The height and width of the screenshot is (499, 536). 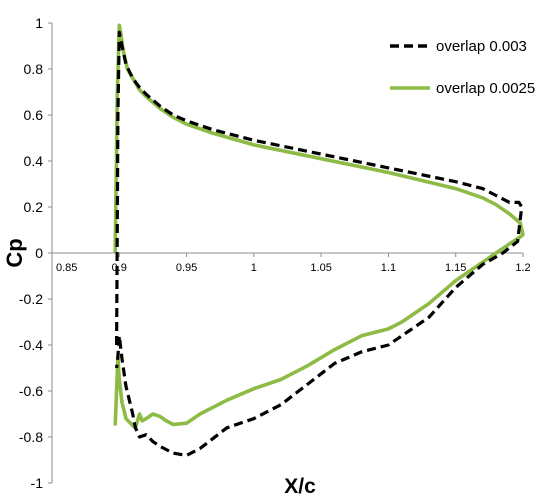 I want to click on x-tick-label: 0.9, so click(x=119, y=268).